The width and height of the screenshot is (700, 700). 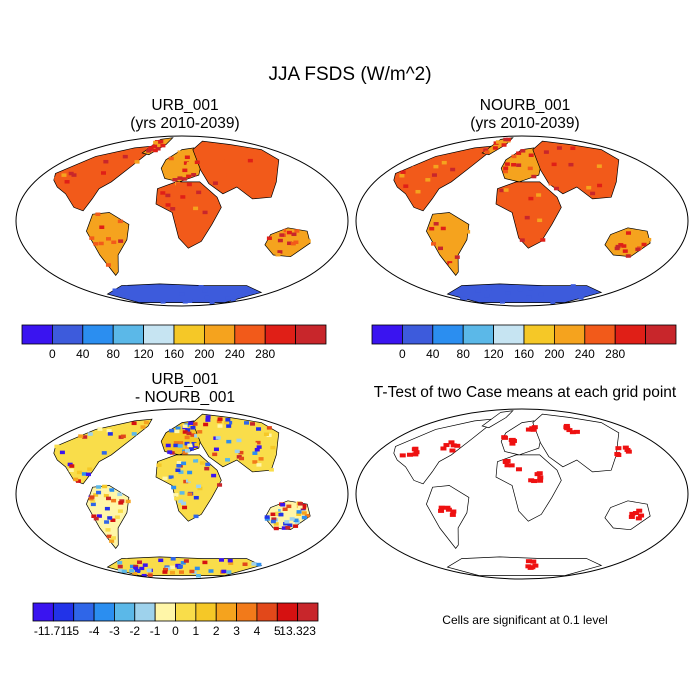 I want to click on region-south-america, so click(x=108, y=244).